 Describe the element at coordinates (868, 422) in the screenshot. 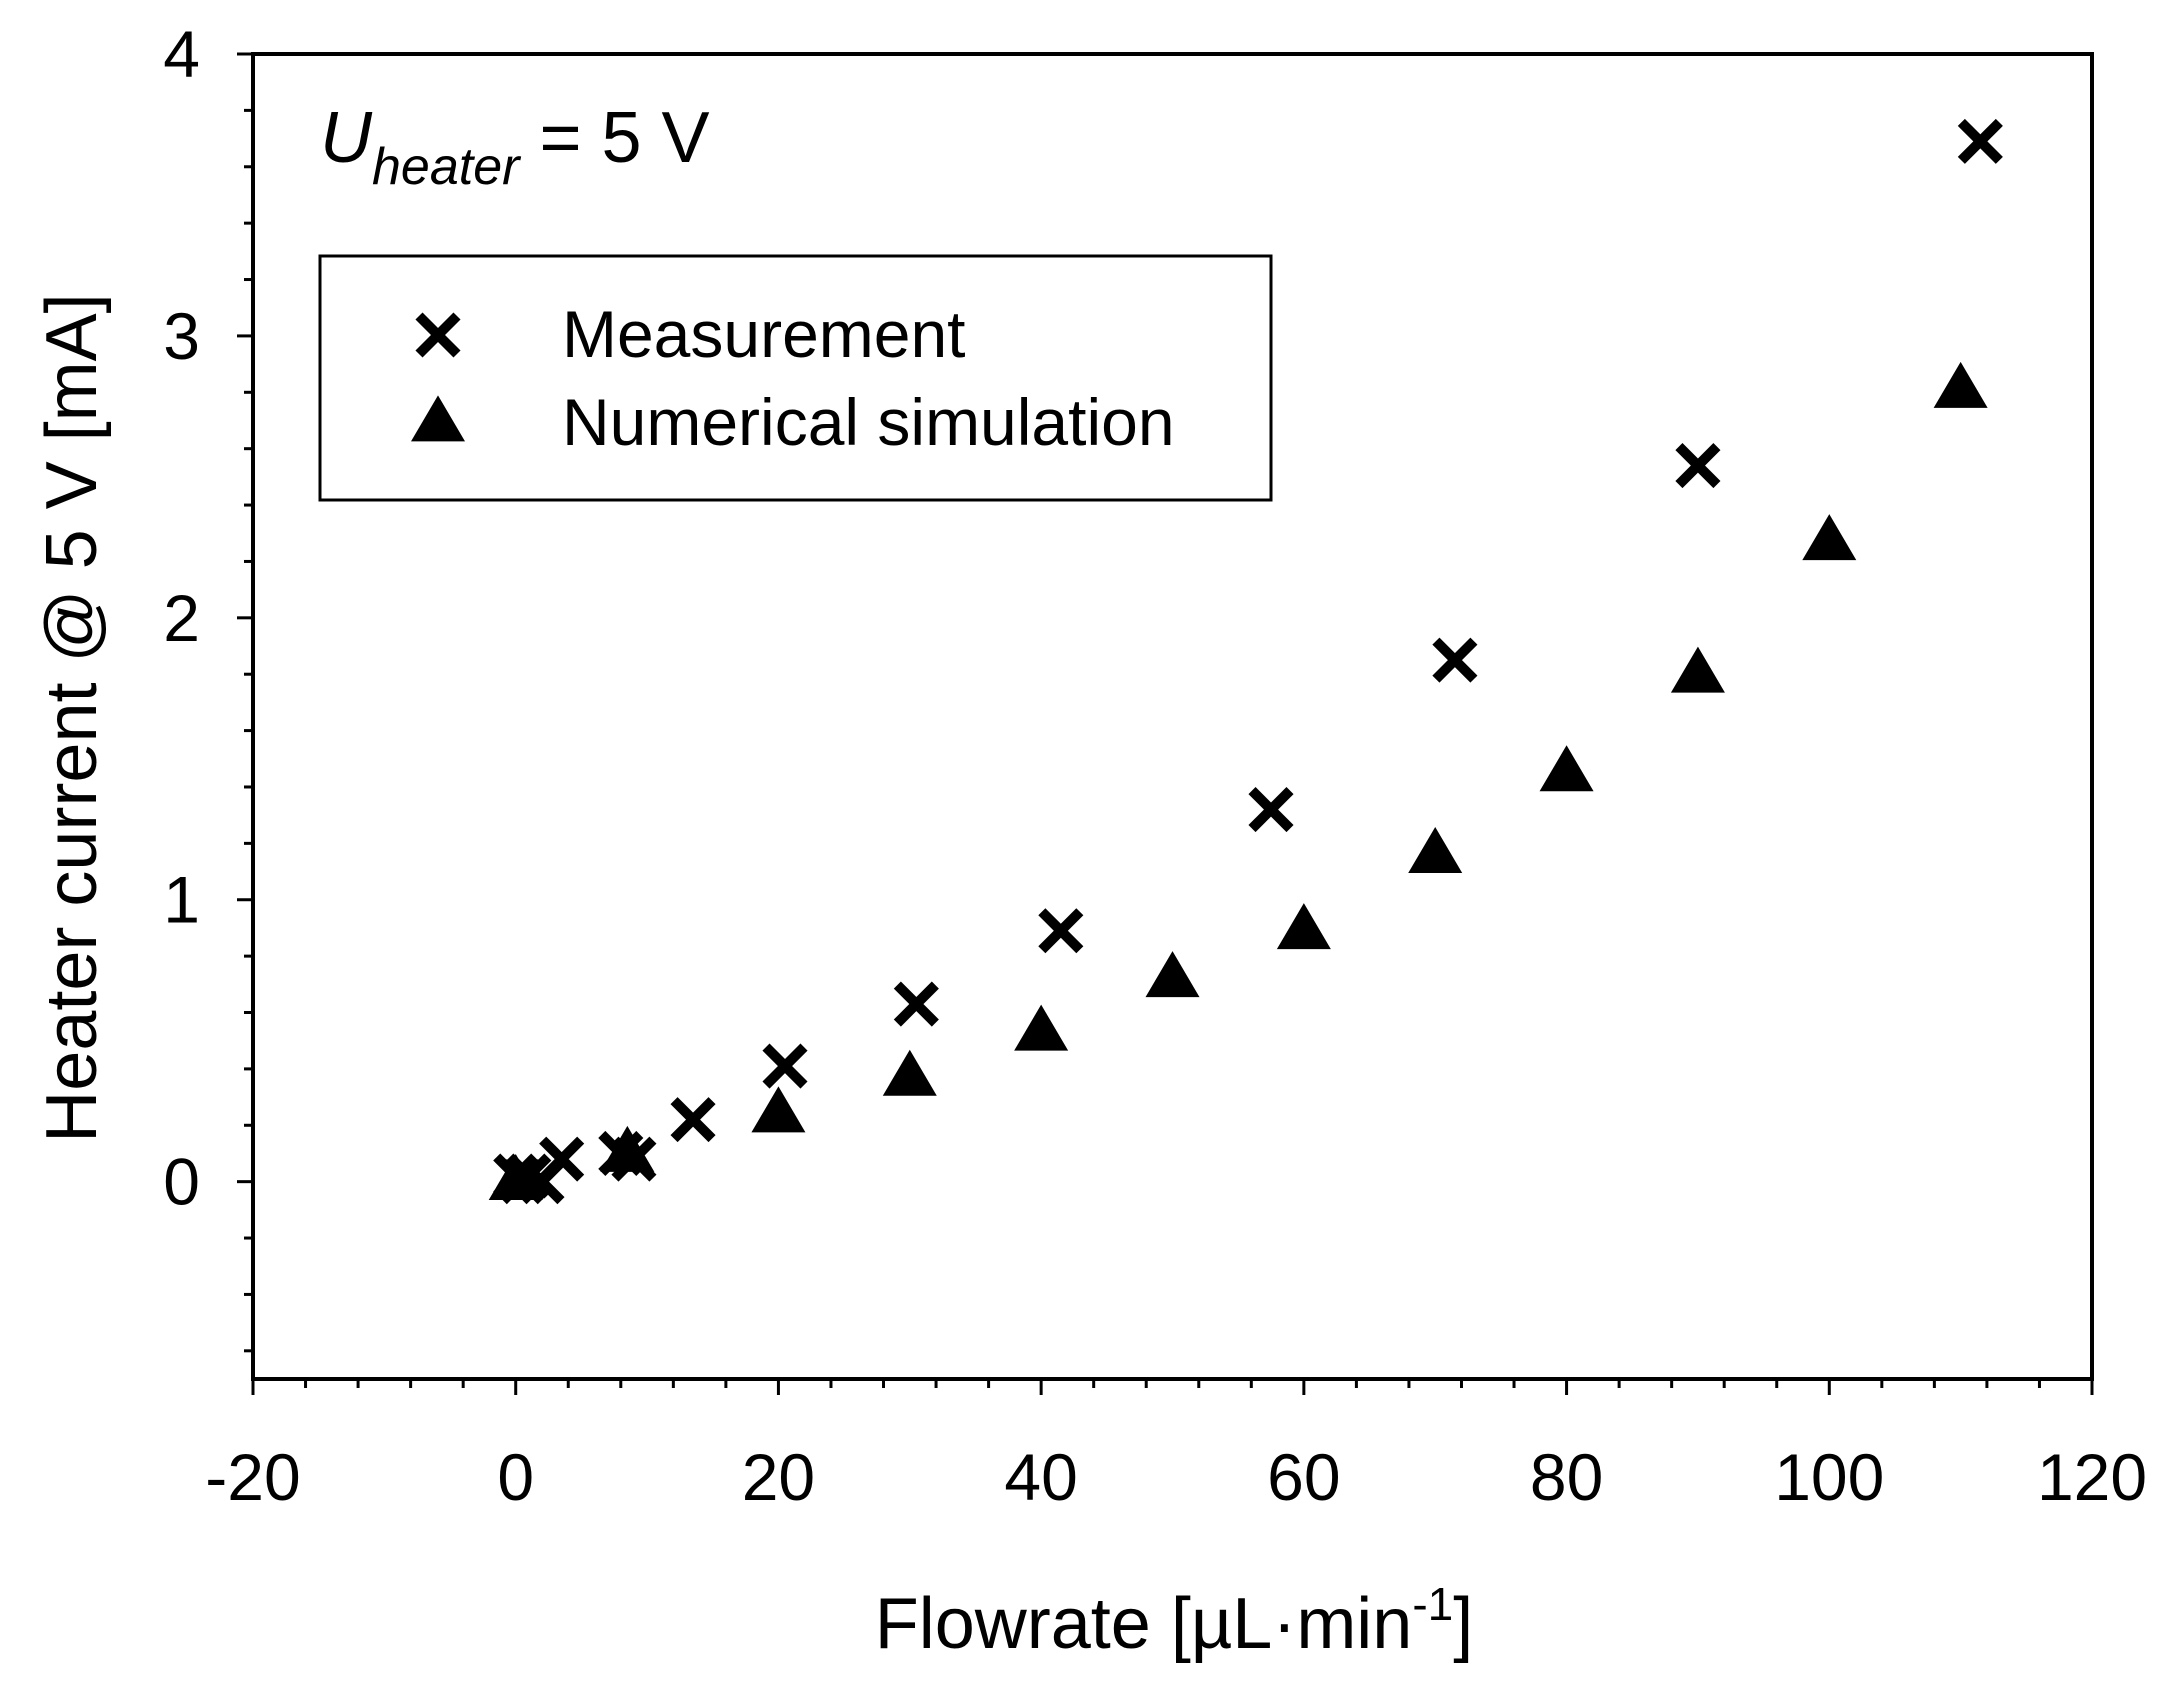

I see `legend-label-simulation: Numerical simulation` at that location.